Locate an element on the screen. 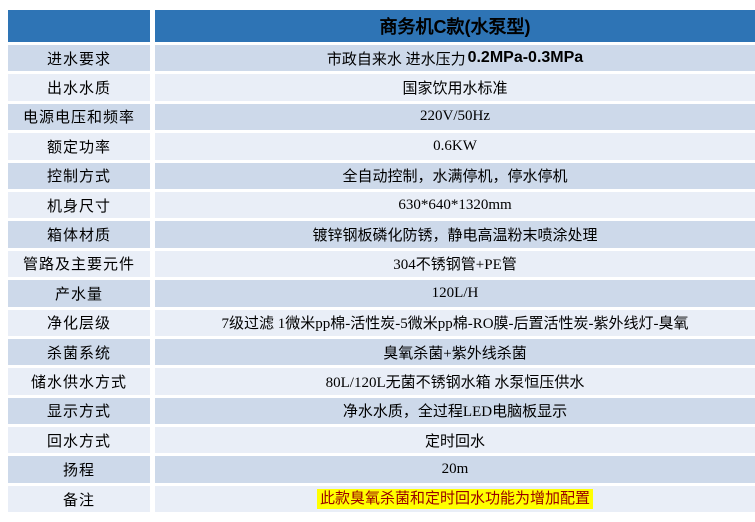 The image size is (755, 522). spec-label: 杀菌系统 is located at coordinates (79, 352).